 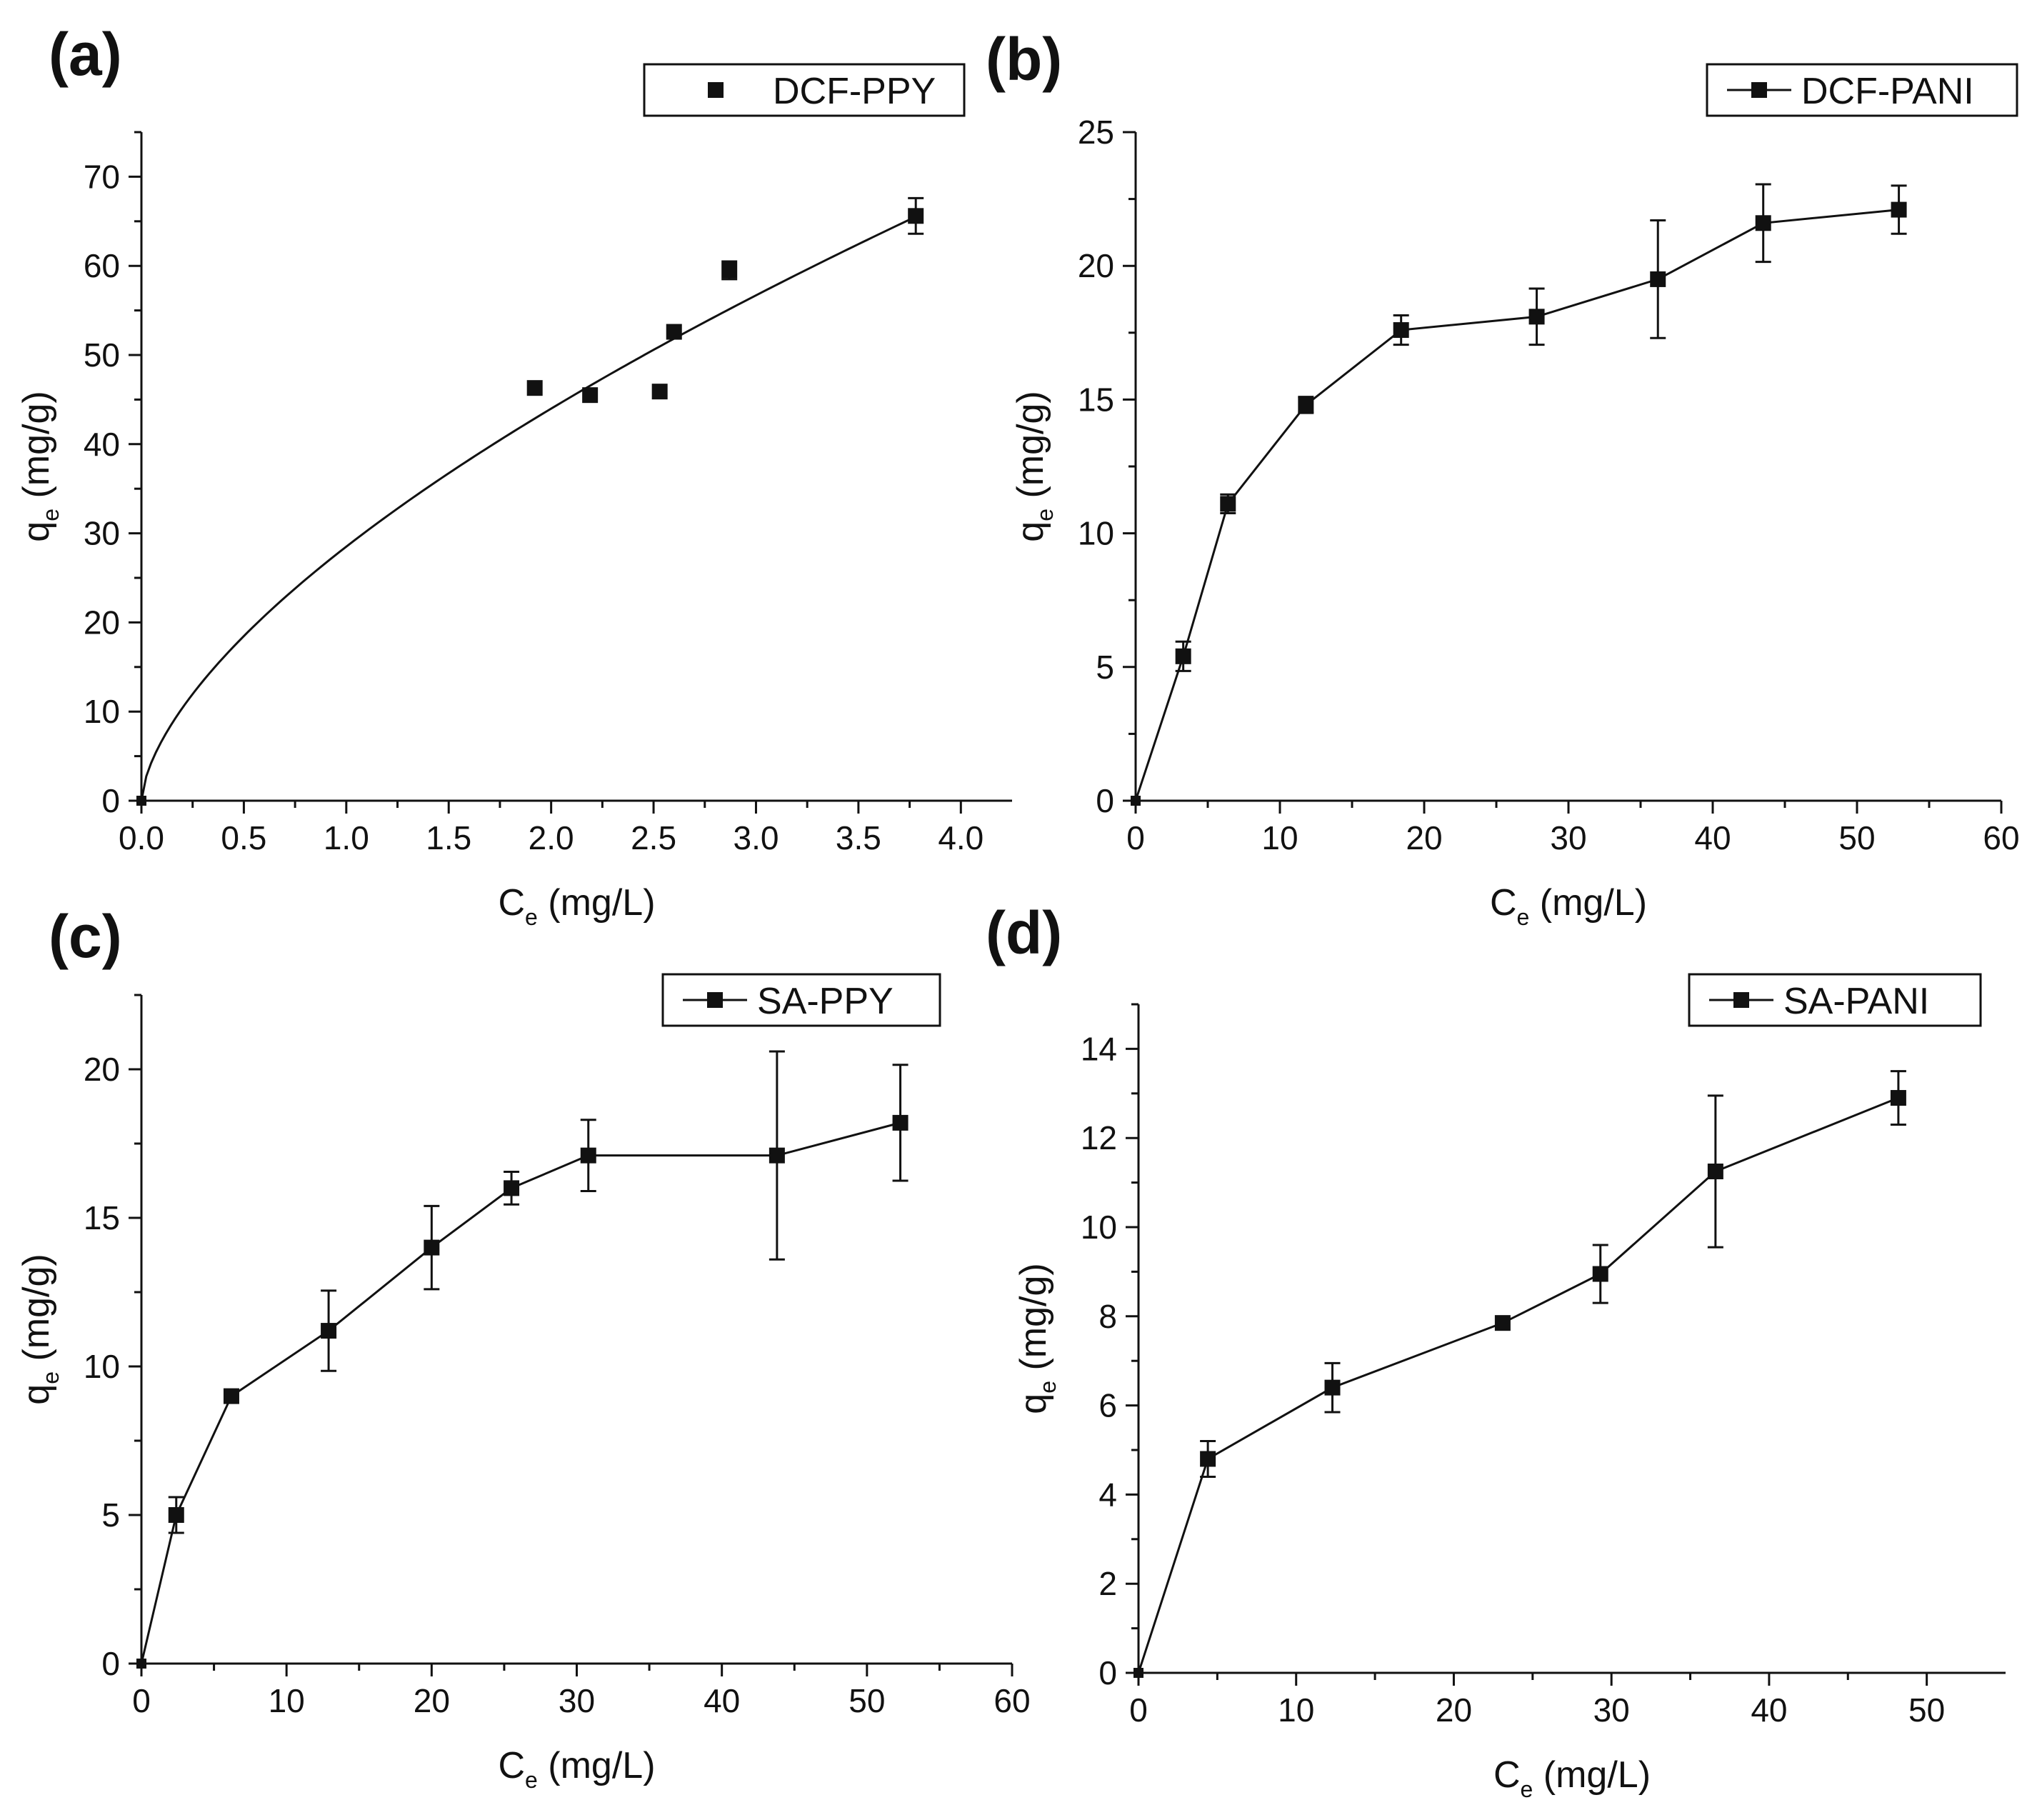 What do you see at coordinates (102, 355) in the screenshot?
I see `y-tick-label: 50` at bounding box center [102, 355].